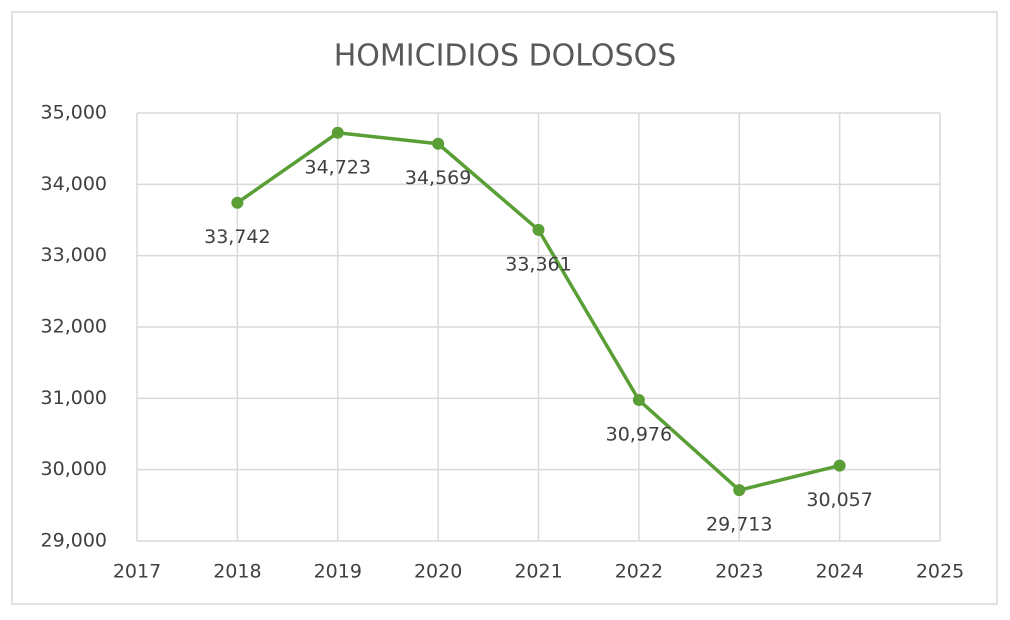 The image size is (1010, 620). What do you see at coordinates (237, 237) in the screenshot?
I see `data-label: 33,742` at bounding box center [237, 237].